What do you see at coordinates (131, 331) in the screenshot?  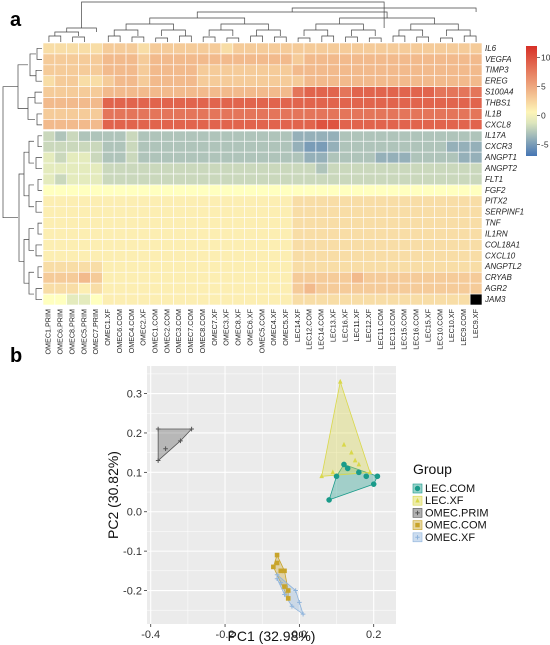 I see `sample-label: OMEC4.COM` at bounding box center [131, 331].